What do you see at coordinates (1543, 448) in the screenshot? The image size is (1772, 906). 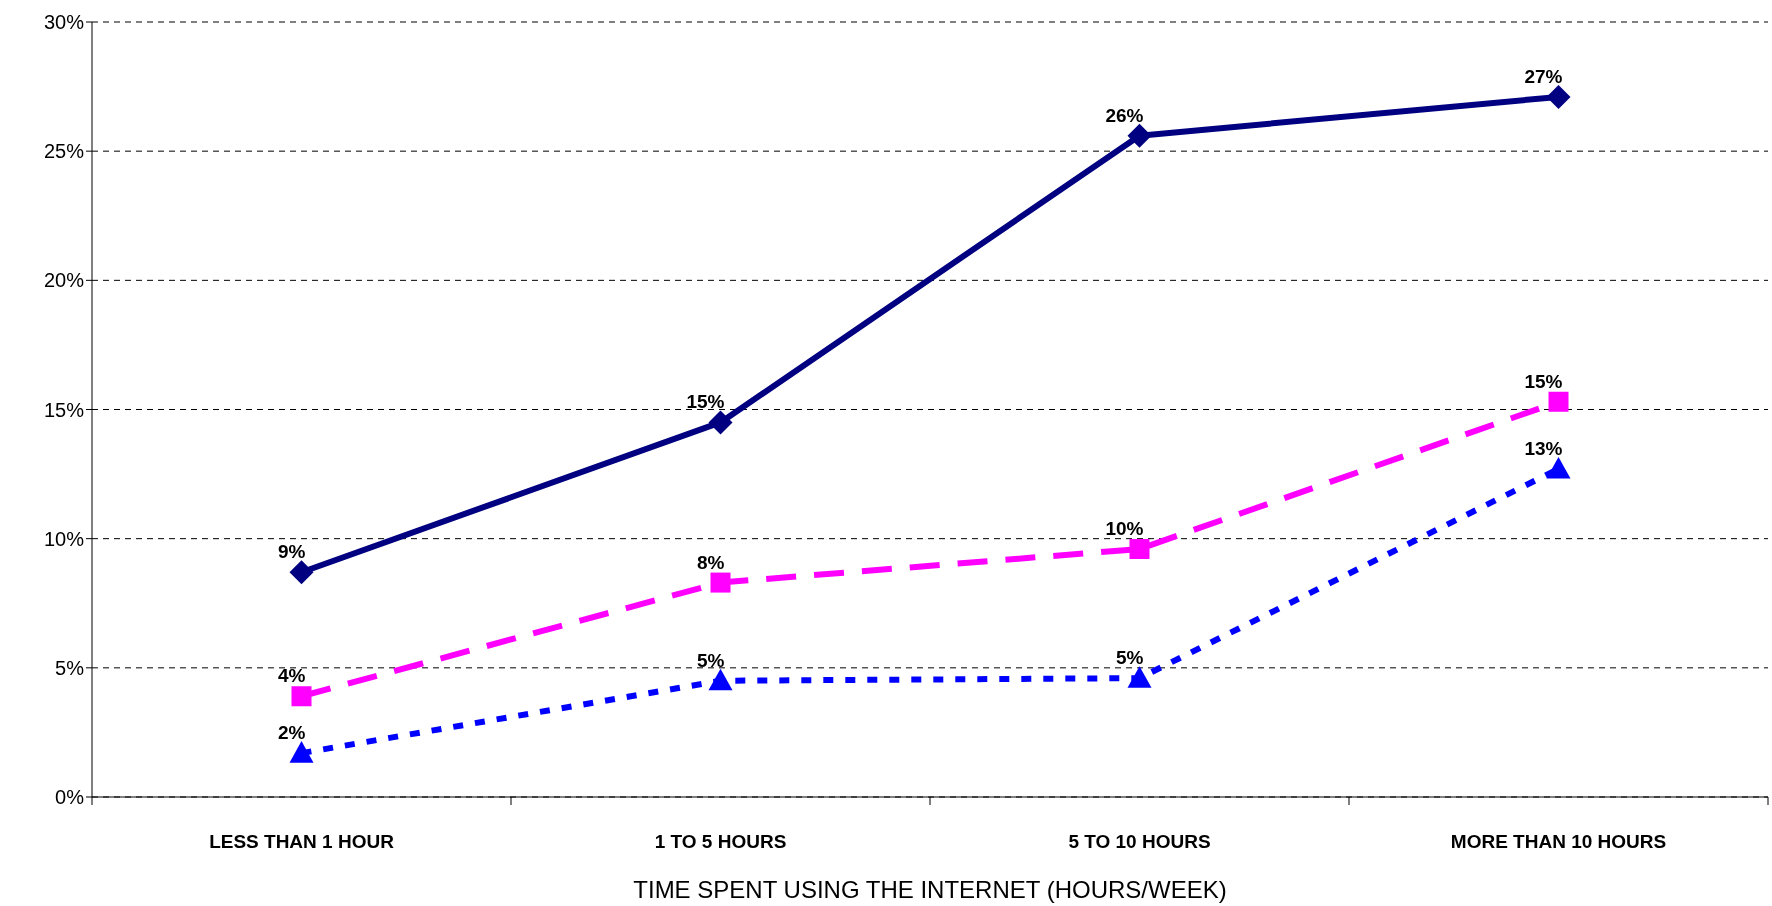 I see `data-label: 13%` at bounding box center [1543, 448].